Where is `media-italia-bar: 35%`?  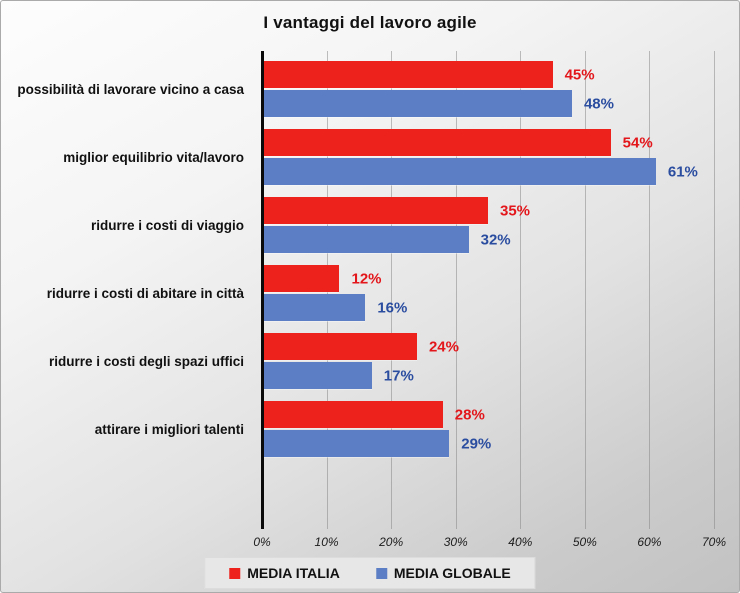
media-italia-bar: 35% is located at coordinates (396, 210).